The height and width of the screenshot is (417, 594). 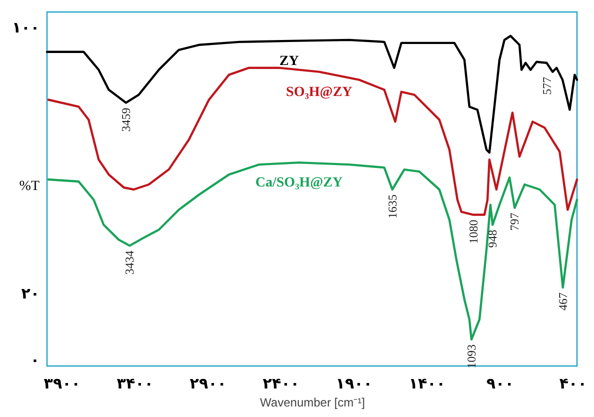 I want to click on x-tick-label: ۹۰۰, so click(x=500, y=383).